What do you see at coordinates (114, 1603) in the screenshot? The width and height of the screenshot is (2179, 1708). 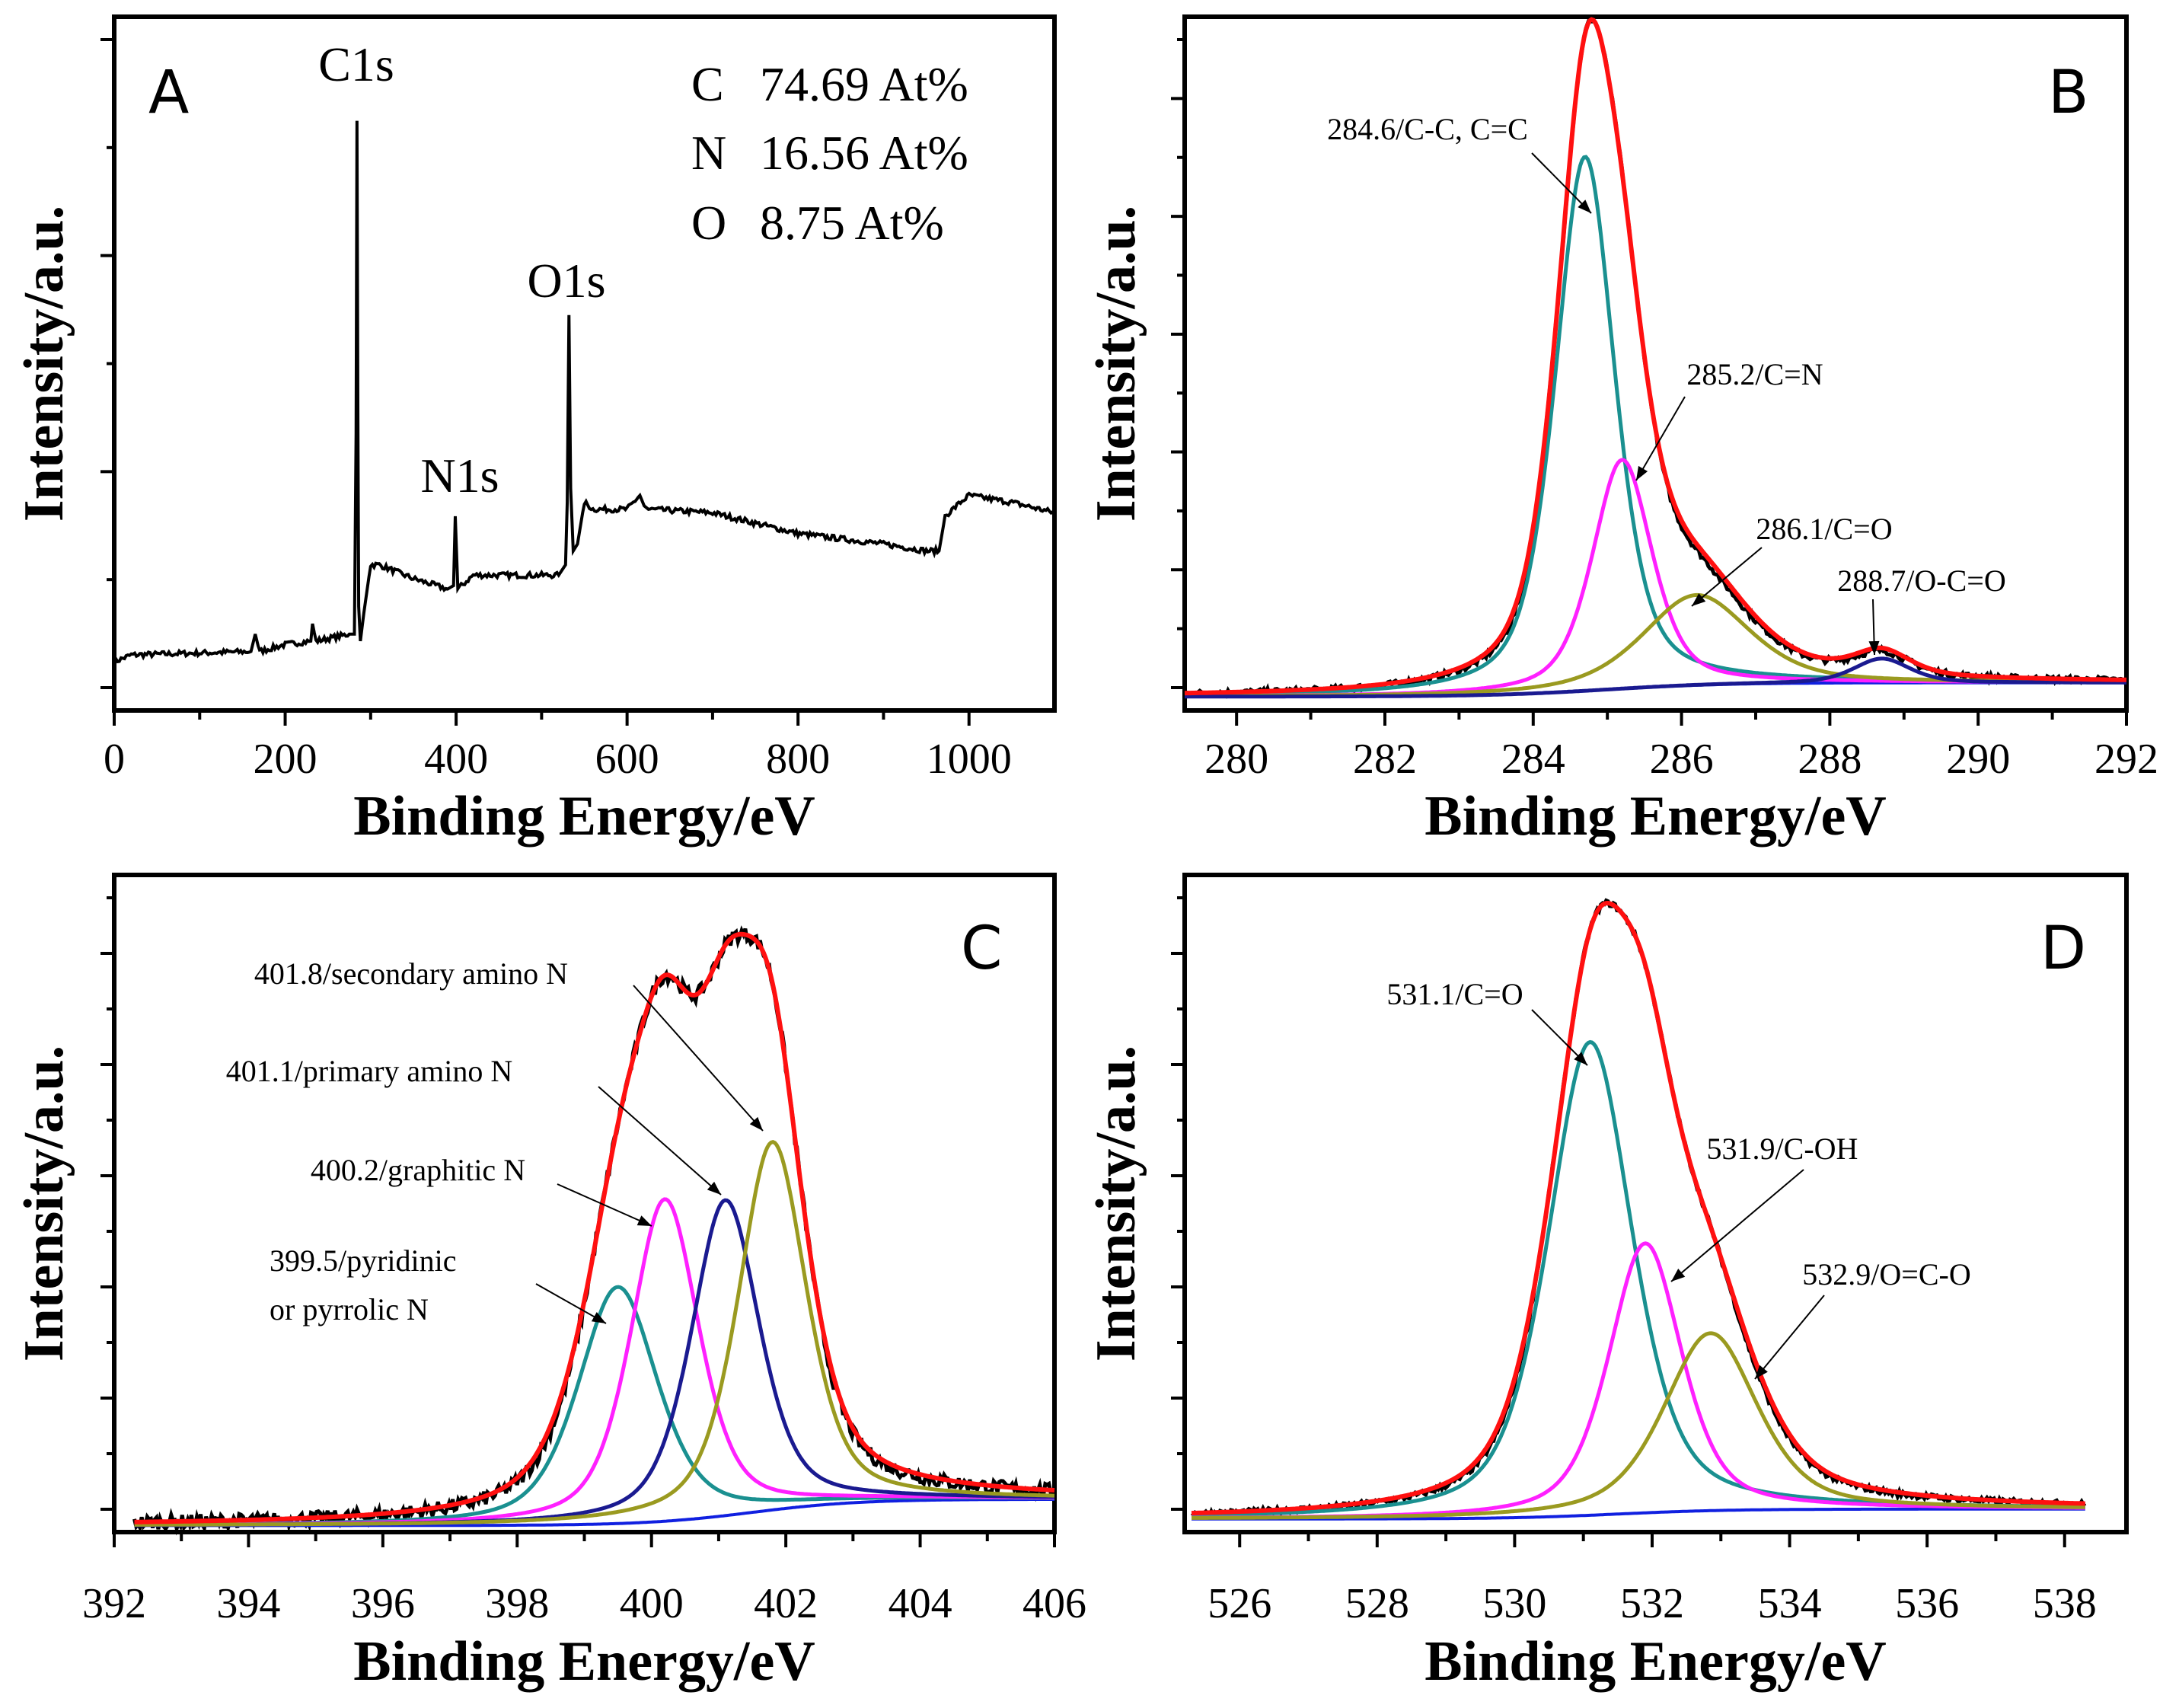 I see `x-tick-label: 392` at bounding box center [114, 1603].